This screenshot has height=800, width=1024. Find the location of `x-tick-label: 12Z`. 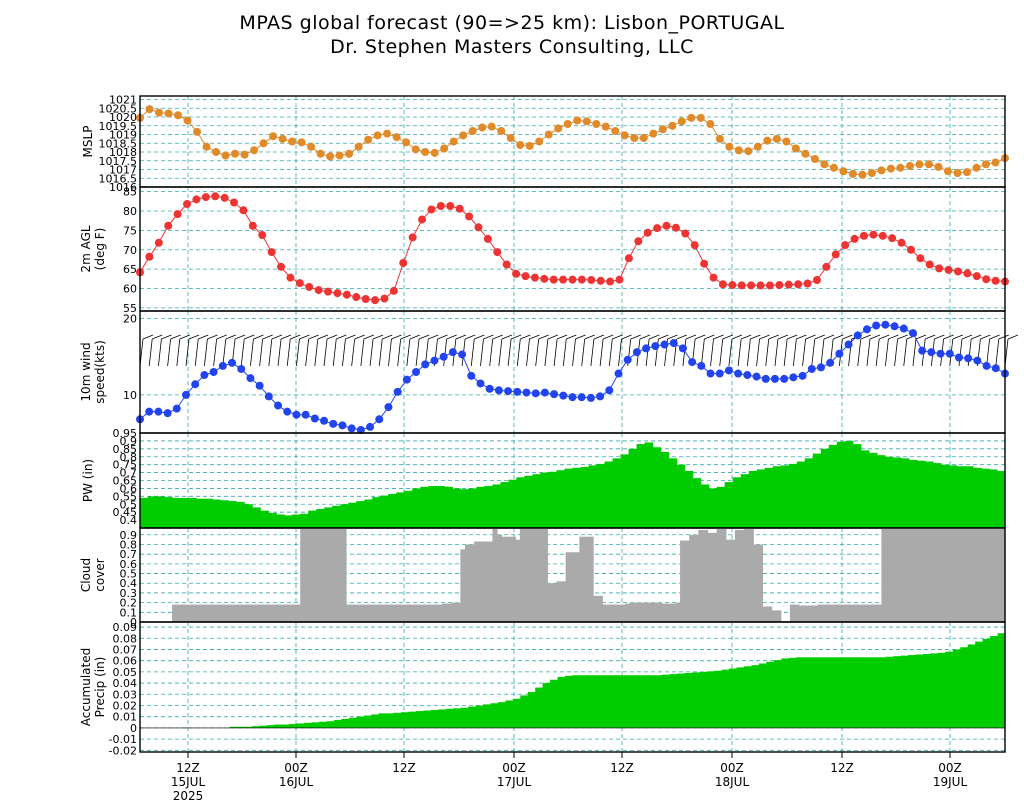

x-tick-label: 12Z is located at coordinates (622, 768).